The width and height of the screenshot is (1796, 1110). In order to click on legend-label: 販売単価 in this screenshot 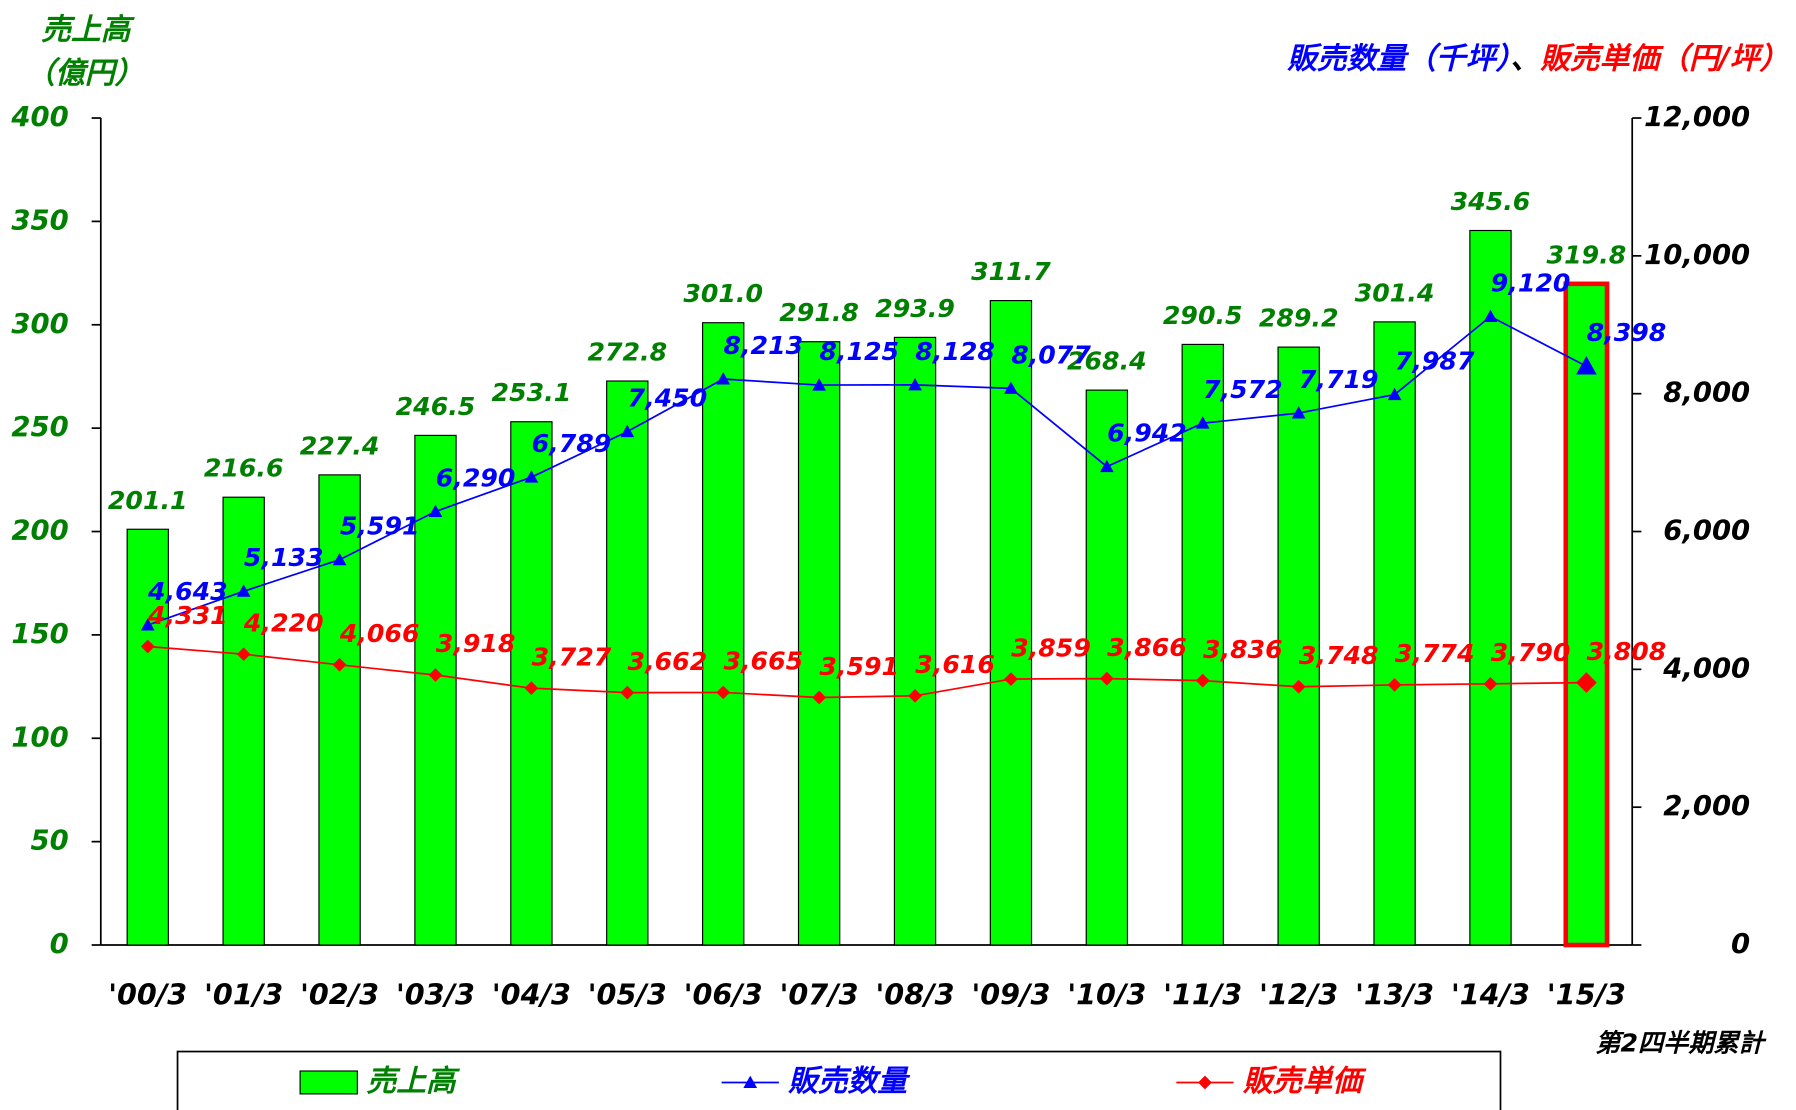, I will do `click(1305, 1081)`.